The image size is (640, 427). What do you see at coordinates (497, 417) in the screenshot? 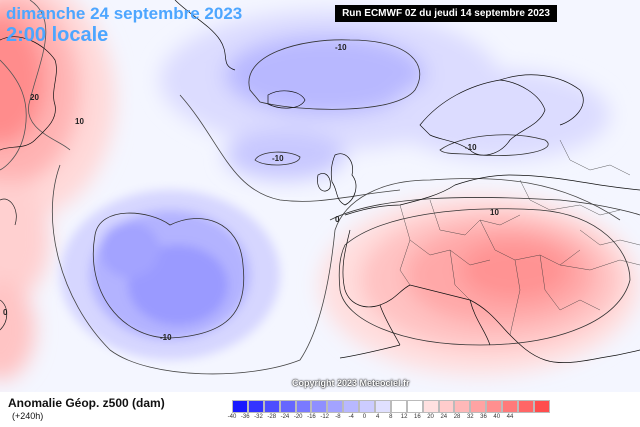
I see `scale-tick-label: 40` at bounding box center [497, 417].